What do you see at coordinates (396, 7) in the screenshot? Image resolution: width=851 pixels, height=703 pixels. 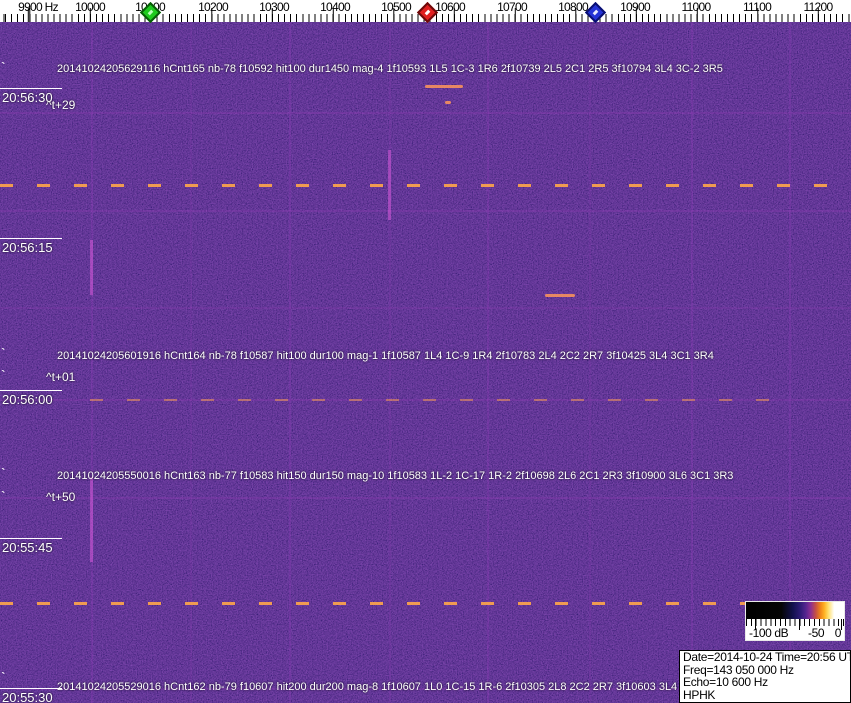 I see `freq-label: 10500` at bounding box center [396, 7].